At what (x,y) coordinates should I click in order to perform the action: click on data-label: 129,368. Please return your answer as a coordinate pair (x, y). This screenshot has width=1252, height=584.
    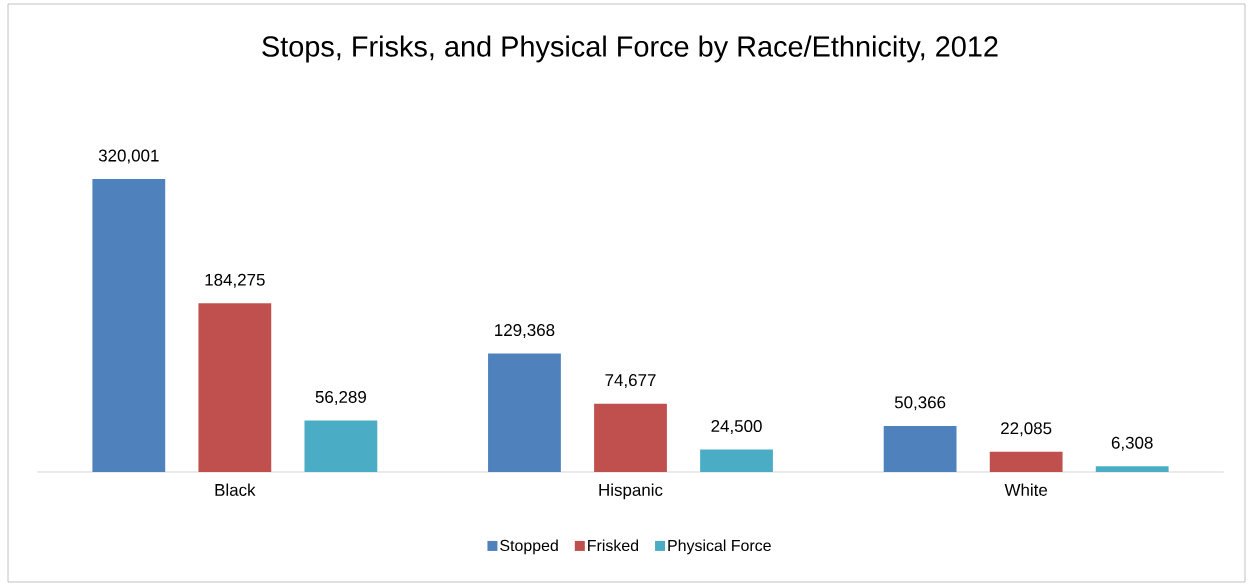
    Looking at the image, I should click on (525, 331).